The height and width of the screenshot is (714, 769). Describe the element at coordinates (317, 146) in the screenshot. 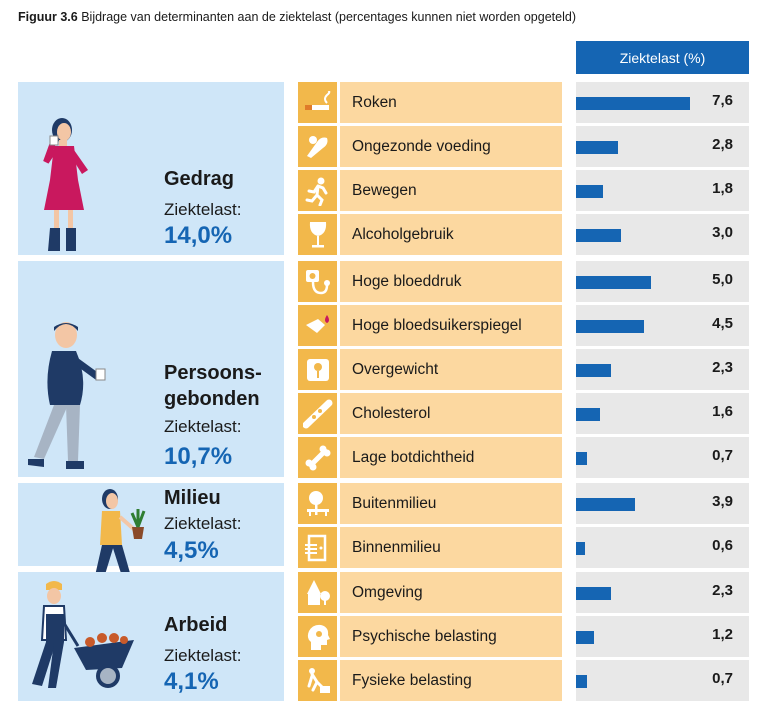

I see `food-icon` at that location.